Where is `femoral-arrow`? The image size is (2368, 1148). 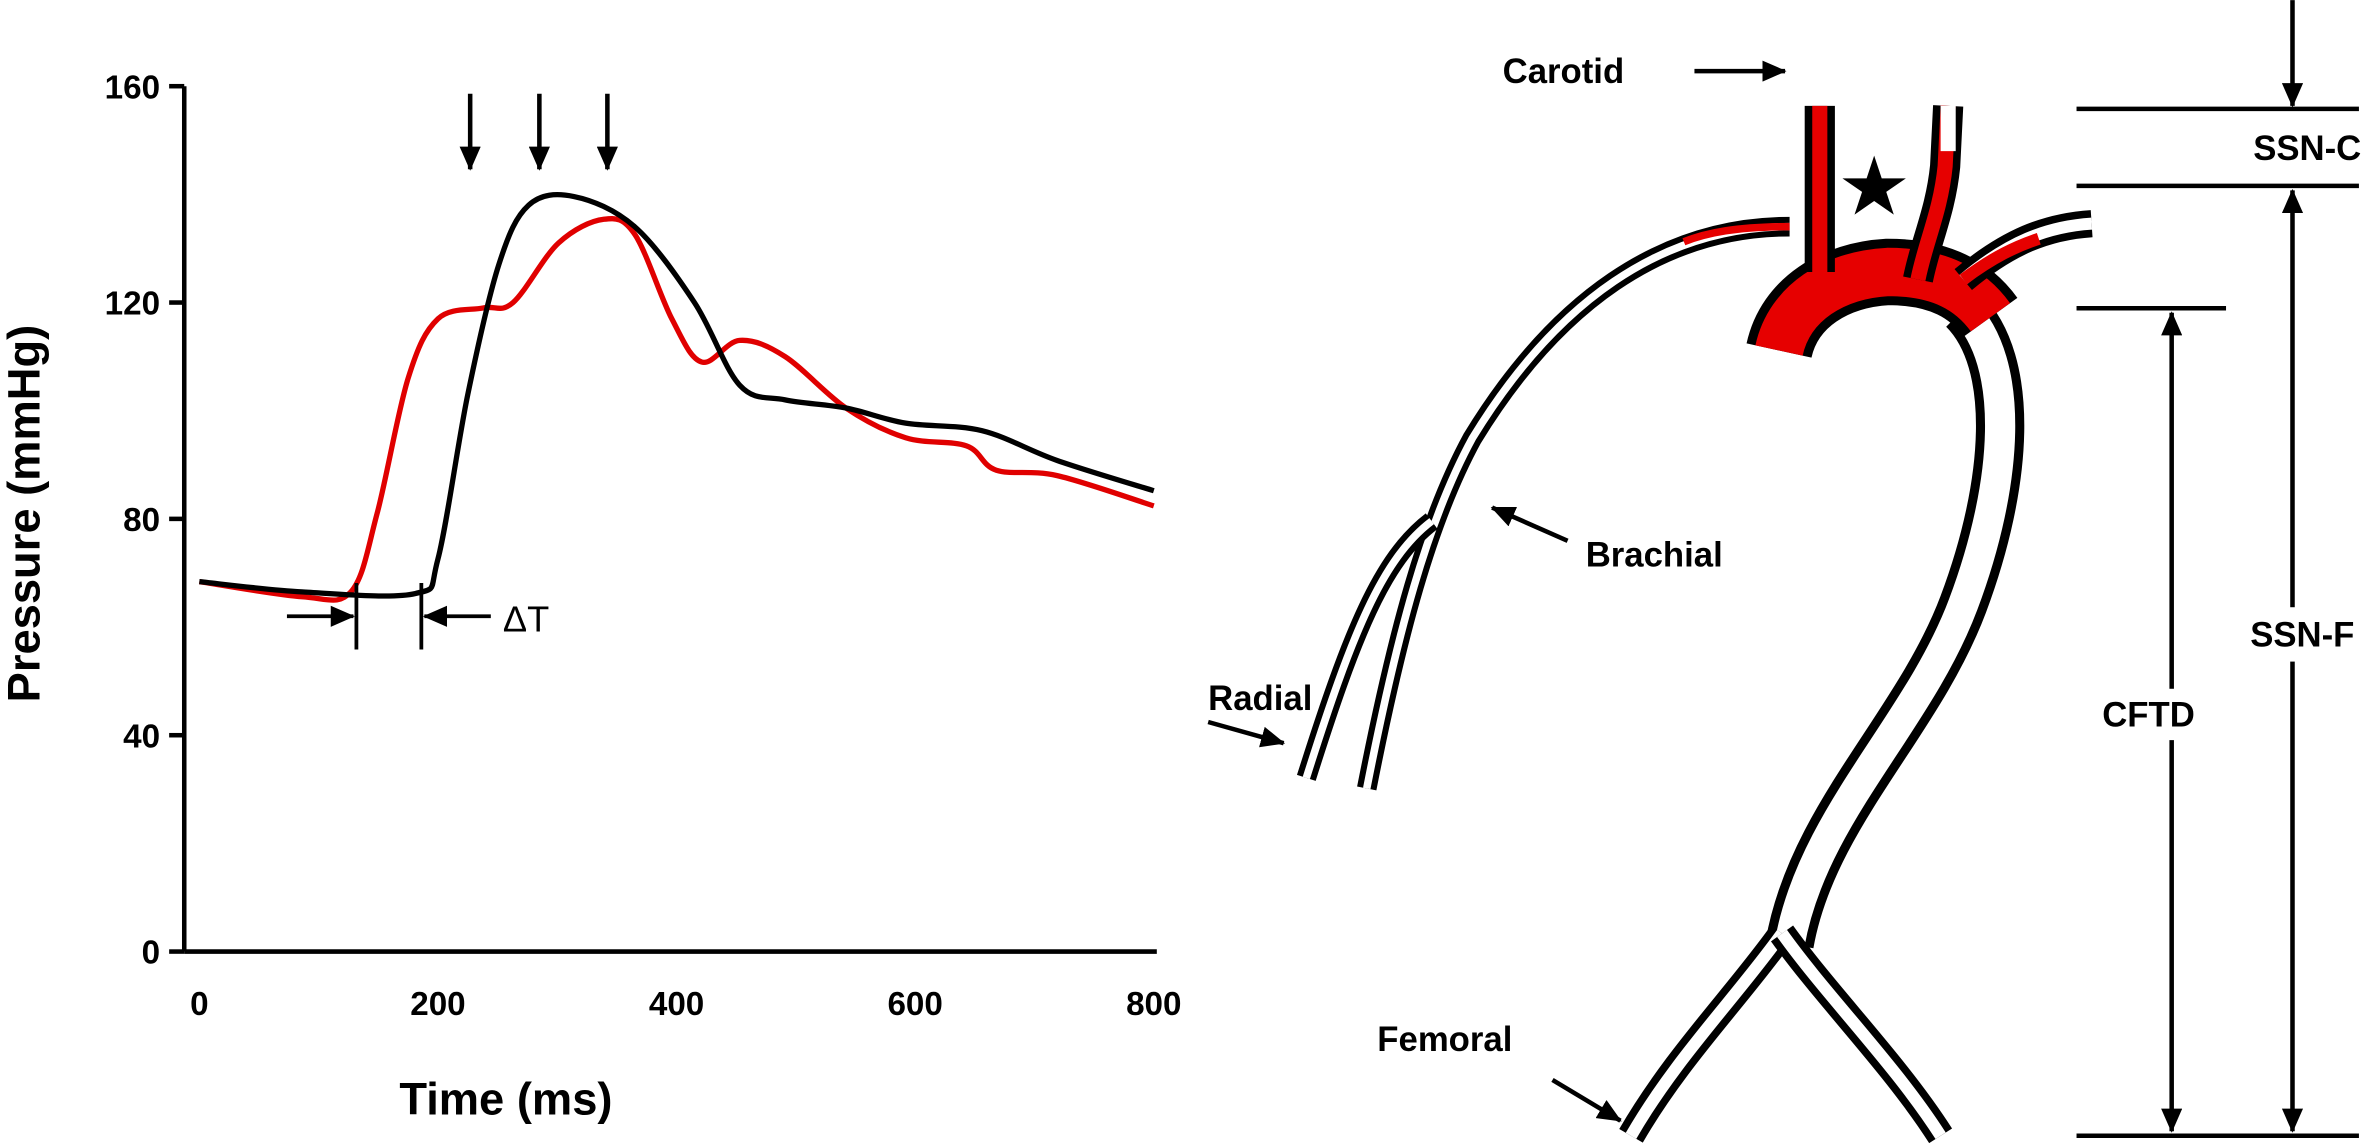 femoral-arrow is located at coordinates (1586, 1100).